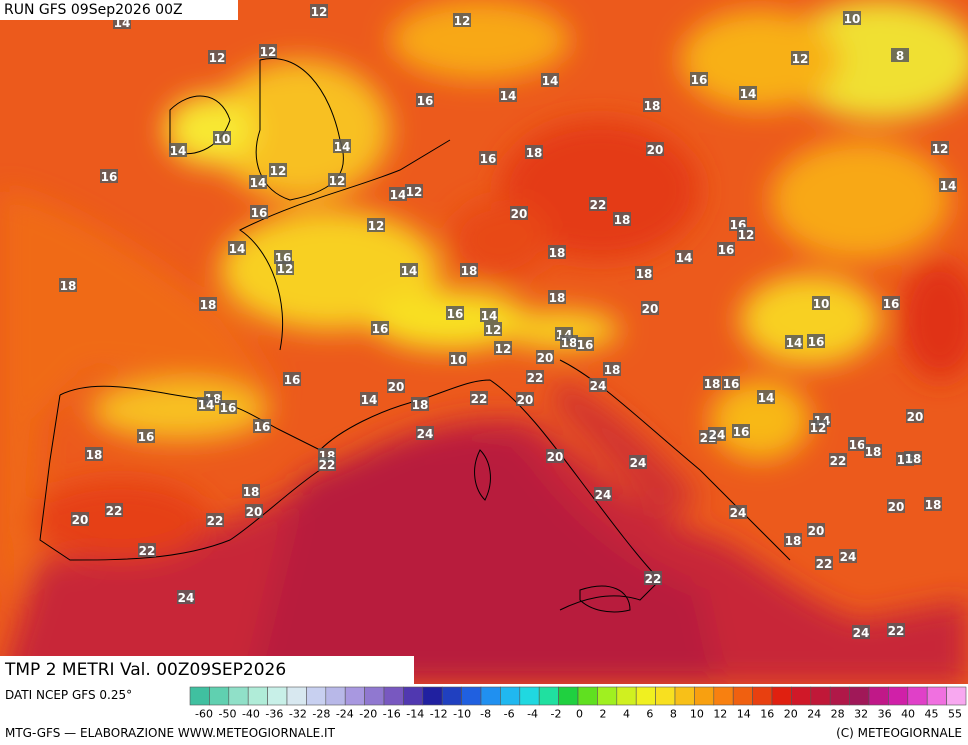 This screenshot has height=745, width=968. I want to click on temp-label-text: 10, so click(222, 139).